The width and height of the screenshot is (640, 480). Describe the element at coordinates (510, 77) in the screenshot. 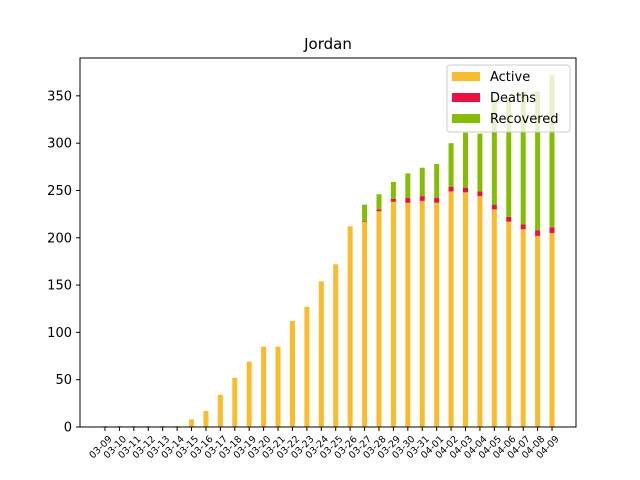

I see `legend-label-active: Active` at that location.